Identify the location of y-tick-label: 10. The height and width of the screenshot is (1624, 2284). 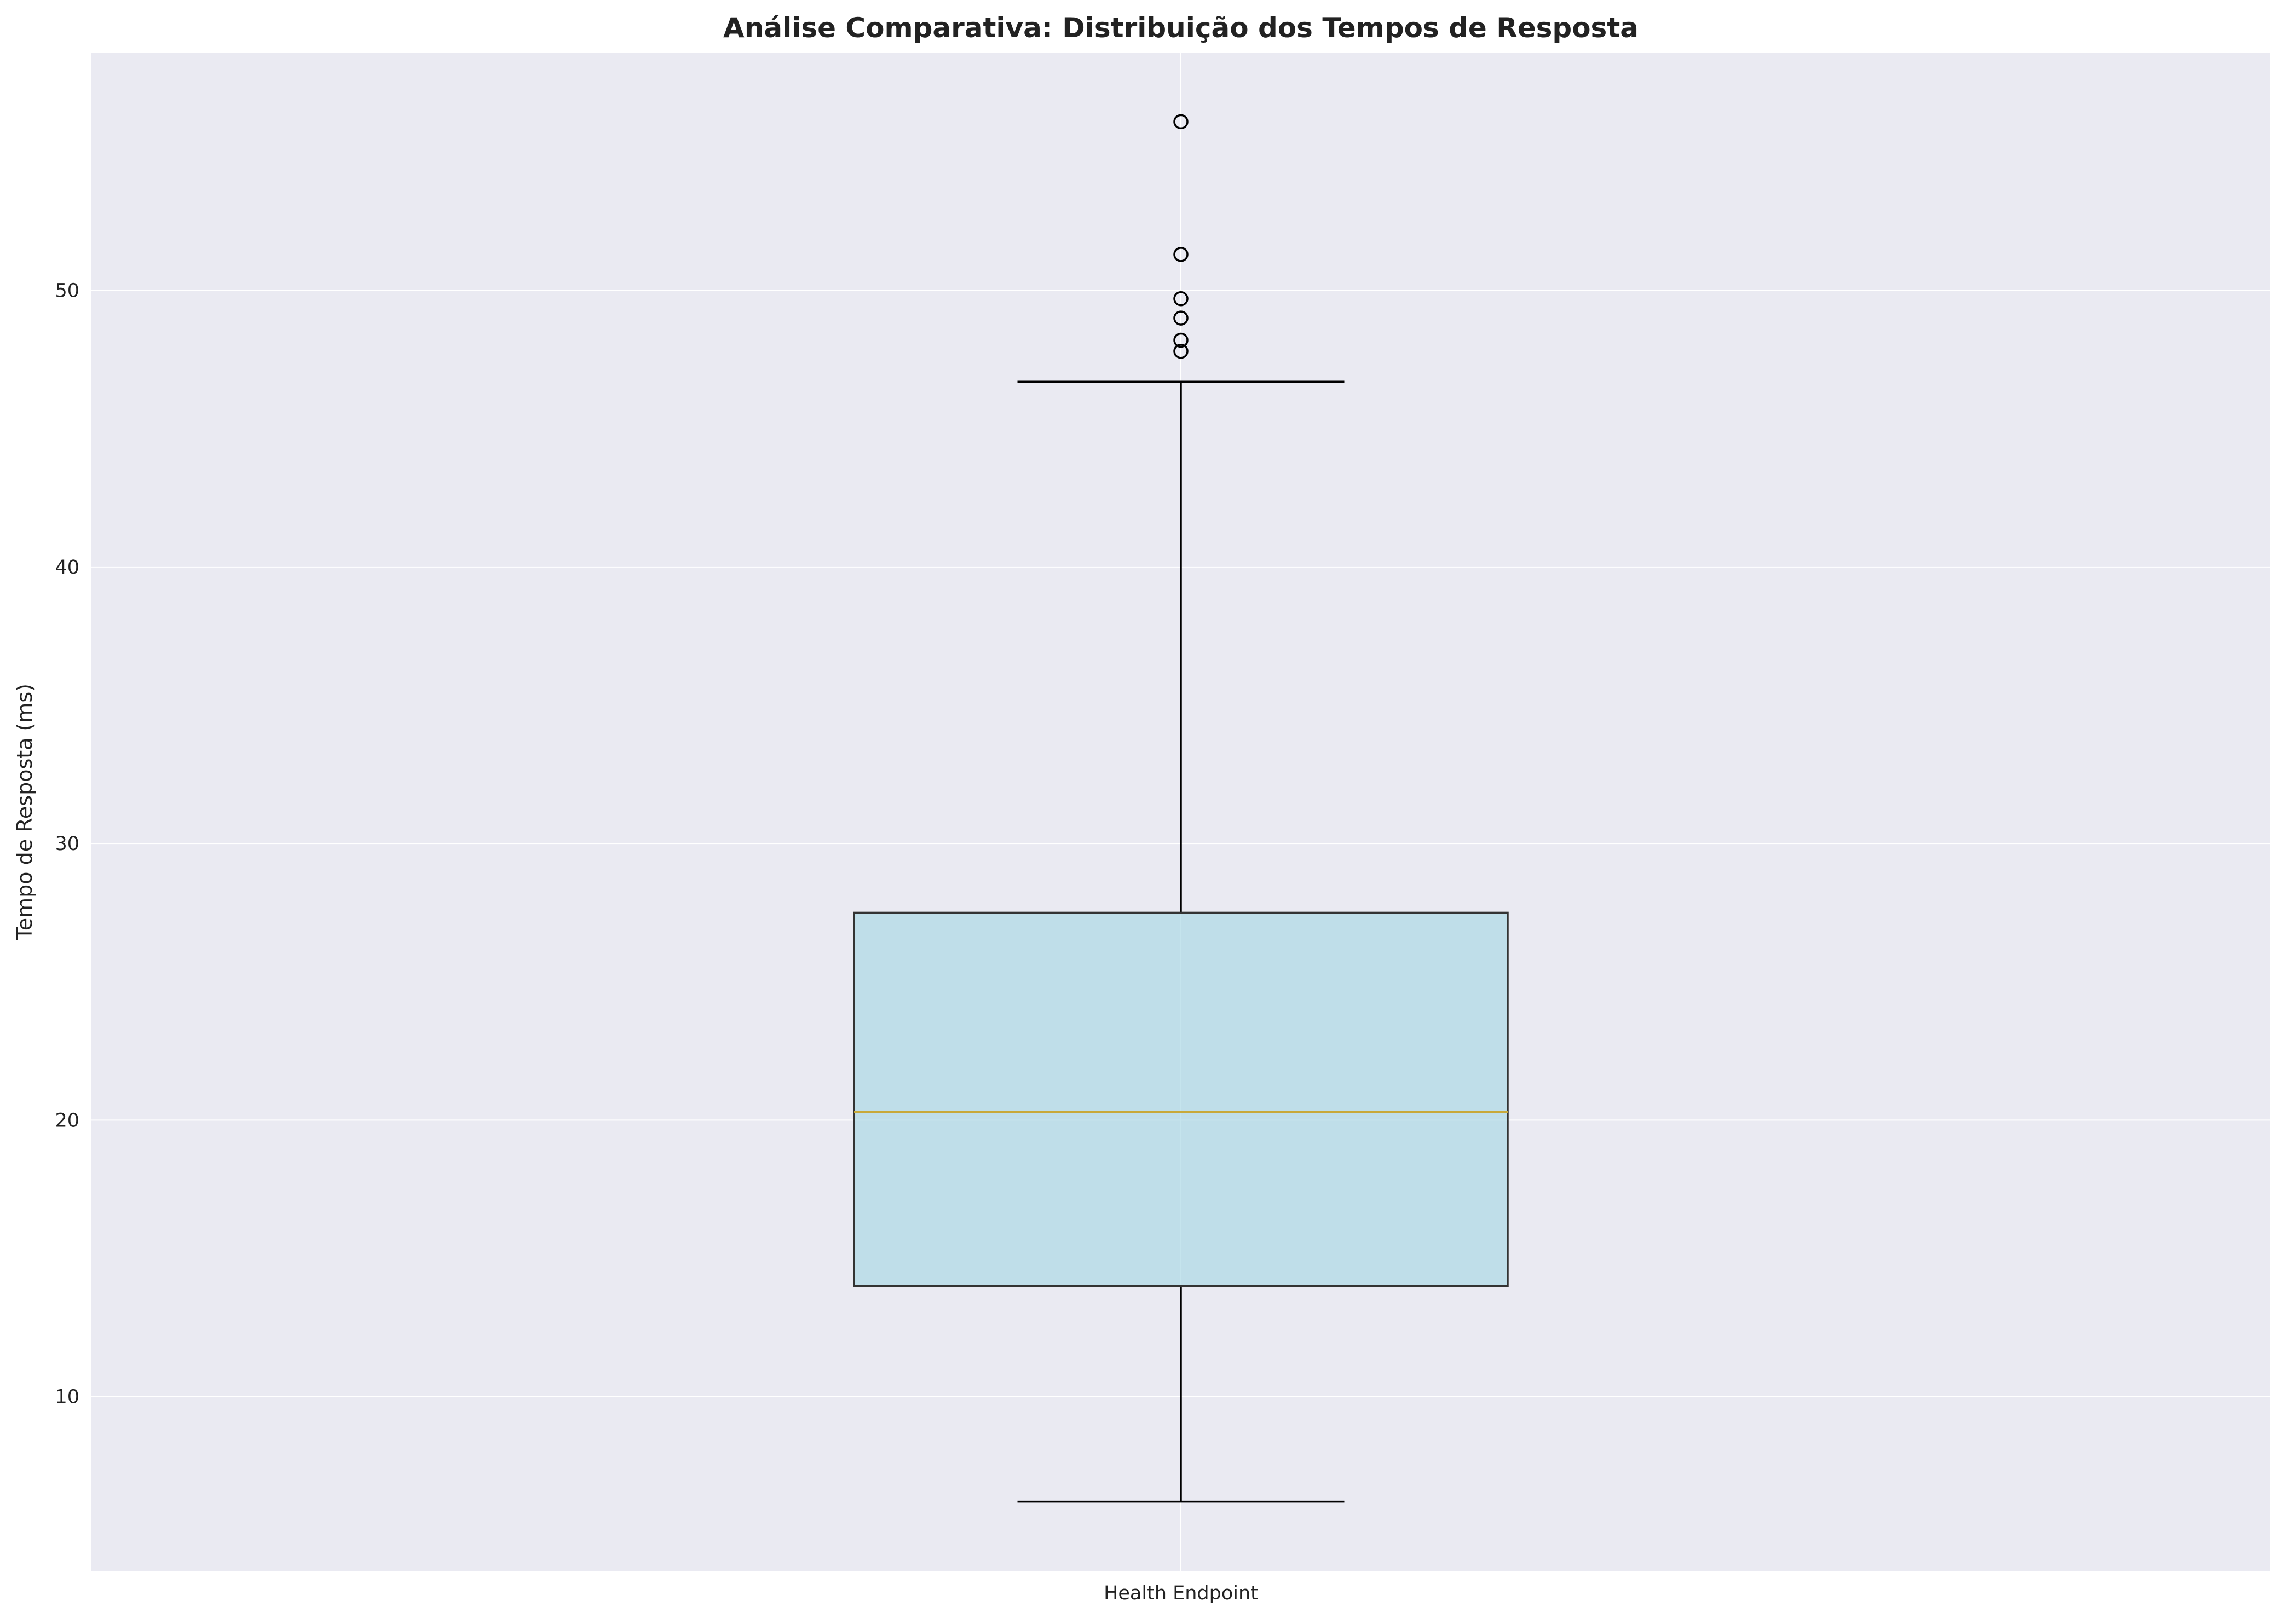
(67, 1397).